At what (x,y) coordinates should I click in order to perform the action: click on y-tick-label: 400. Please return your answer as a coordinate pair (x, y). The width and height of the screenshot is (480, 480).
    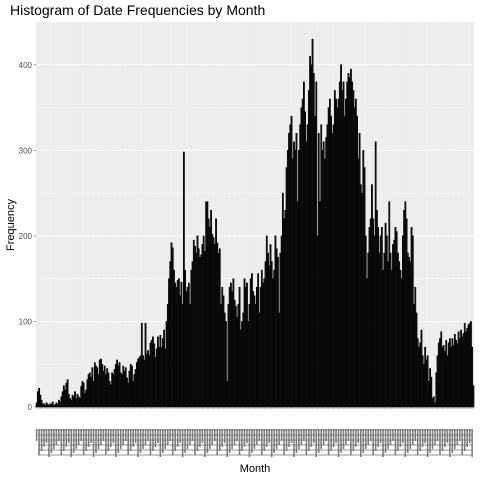
    Looking at the image, I should click on (26, 65).